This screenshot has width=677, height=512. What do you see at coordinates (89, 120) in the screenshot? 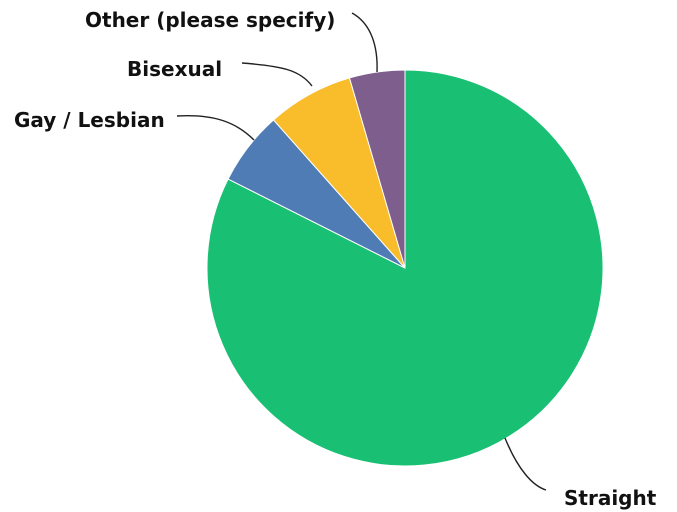
I see `label-gay-lesbian: Gay / Lesbian` at bounding box center [89, 120].